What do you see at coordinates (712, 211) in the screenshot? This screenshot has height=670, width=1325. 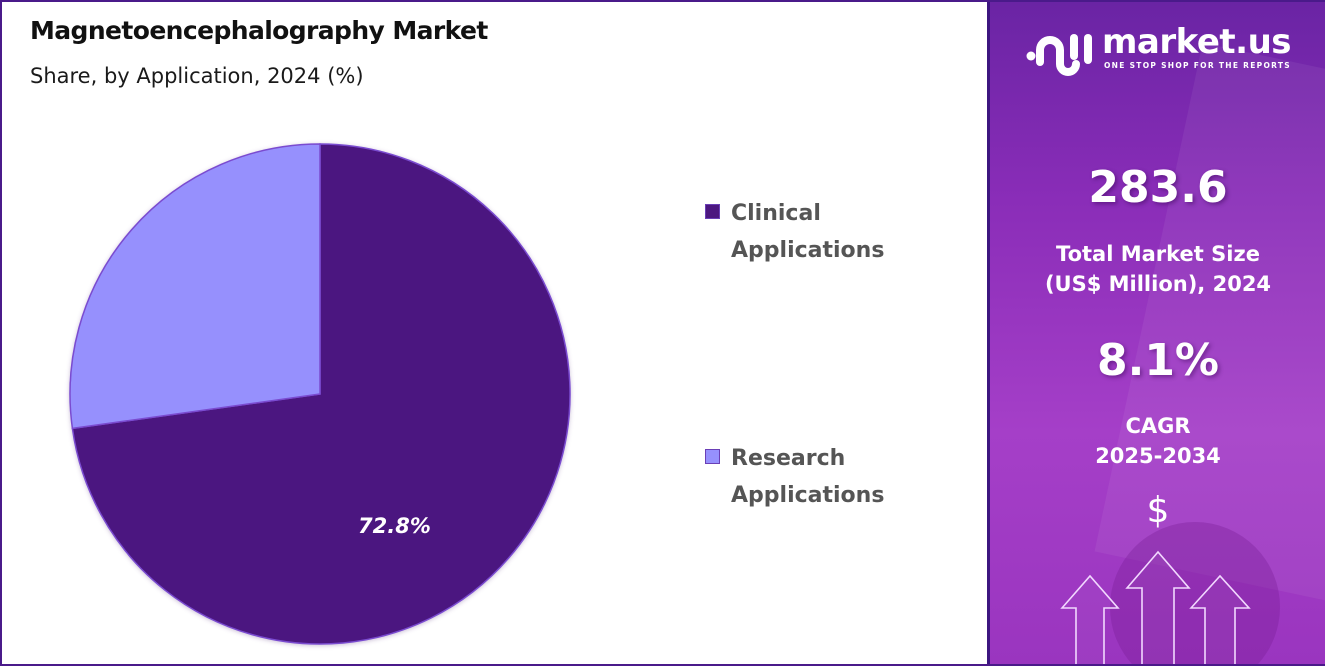 I see `legend-swatch-clinical` at bounding box center [712, 211].